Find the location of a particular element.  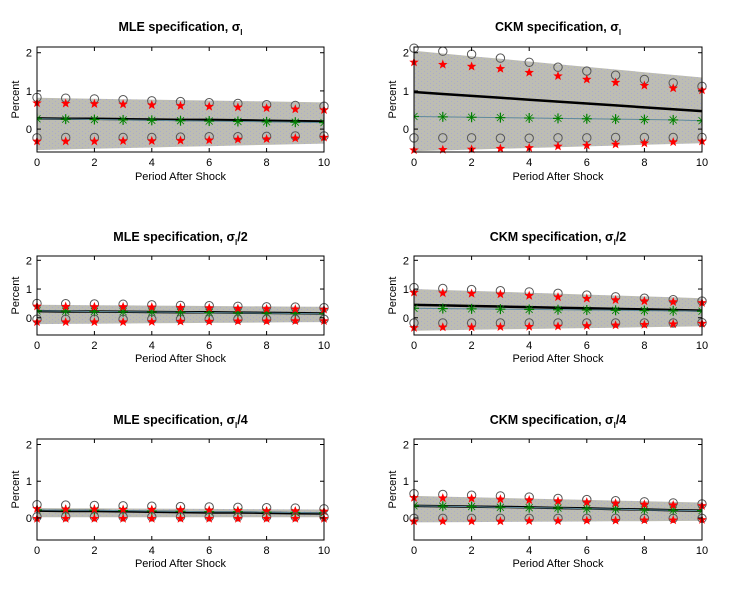

y-axis-label: Percent is located at coordinates (393, 100).